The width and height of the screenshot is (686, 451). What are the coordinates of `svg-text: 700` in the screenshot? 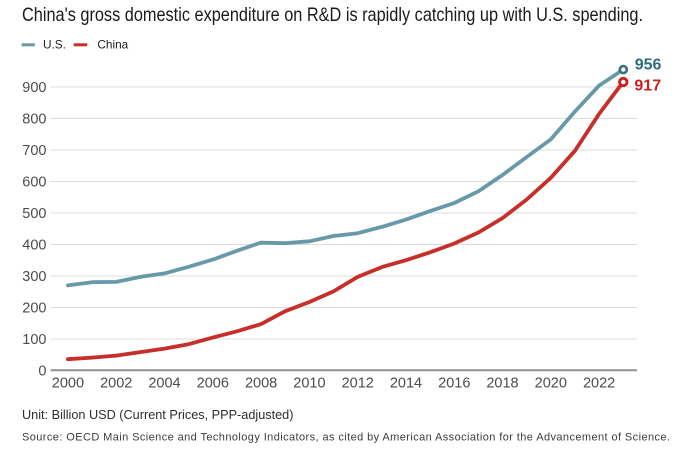 It's located at (34, 151).